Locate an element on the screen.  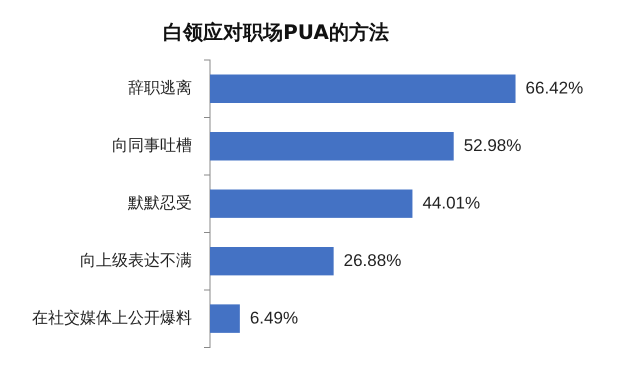
data-label: 52.98% is located at coordinates (493, 145).